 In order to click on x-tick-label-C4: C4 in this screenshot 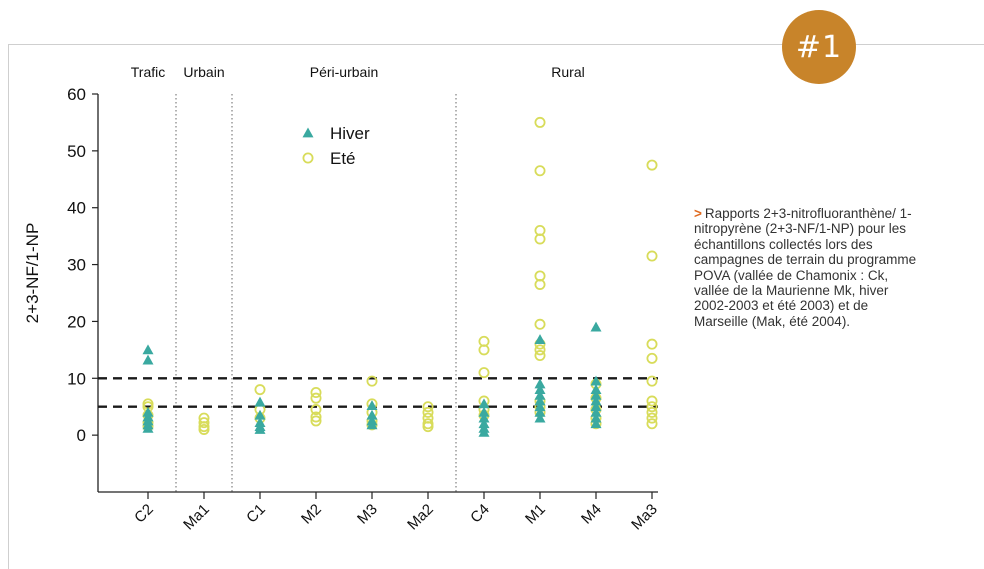, I will do `click(480, 514)`.